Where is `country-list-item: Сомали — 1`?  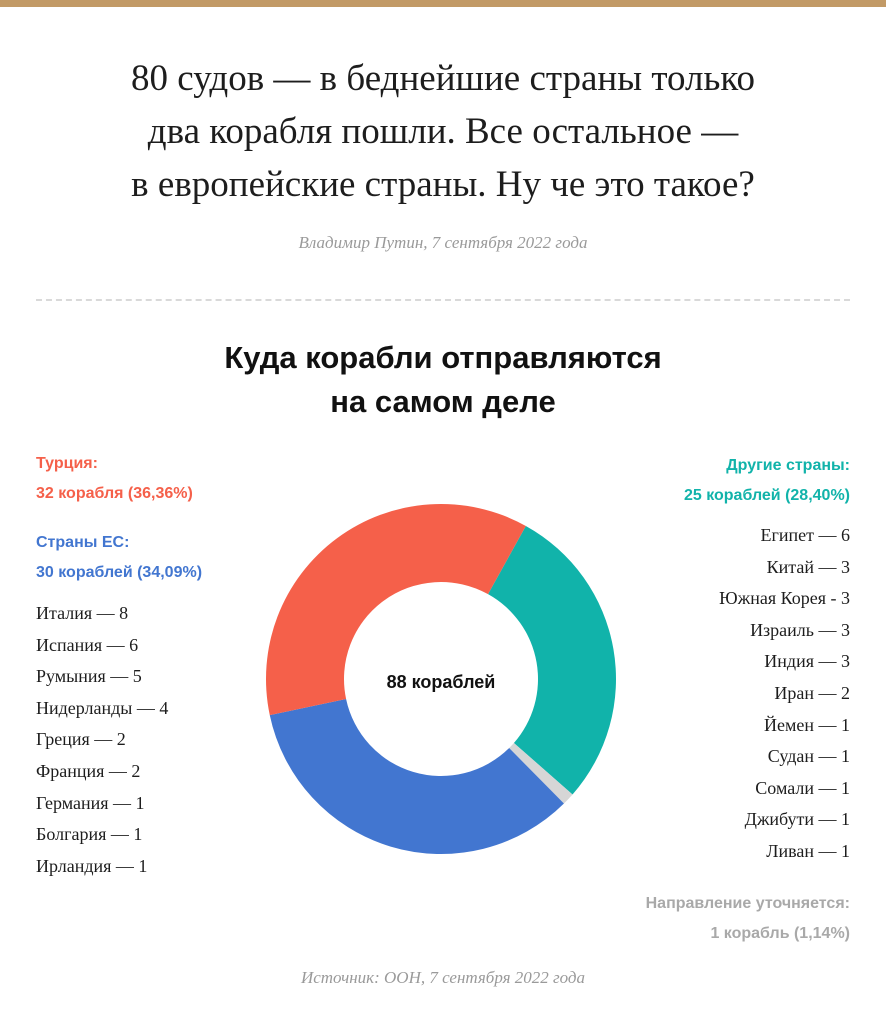 country-list-item: Сомали — 1 is located at coordinates (802, 787).